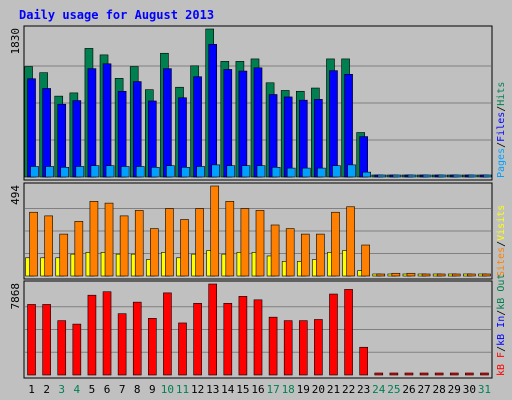 The height and width of the screenshot is (400, 512). What do you see at coordinates (333, 389) in the screenshot?
I see `x-tick-label: 21` at bounding box center [333, 389].